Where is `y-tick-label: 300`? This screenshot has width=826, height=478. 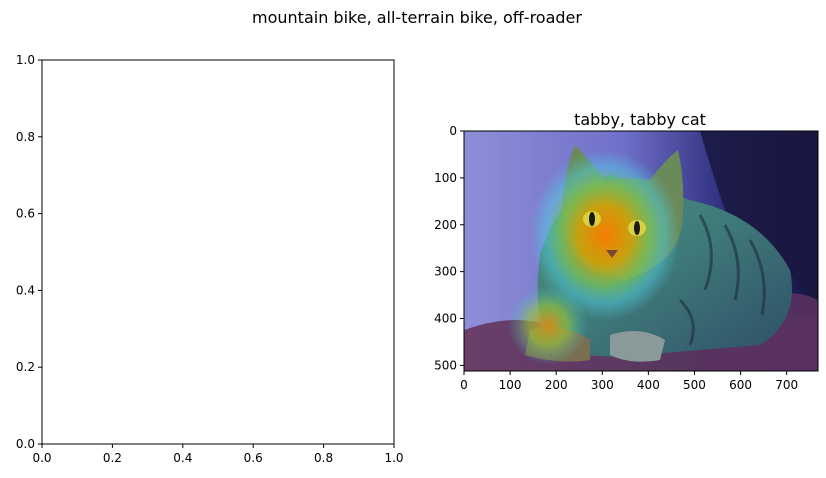 y-tick-label: 300 is located at coordinates (445, 272).